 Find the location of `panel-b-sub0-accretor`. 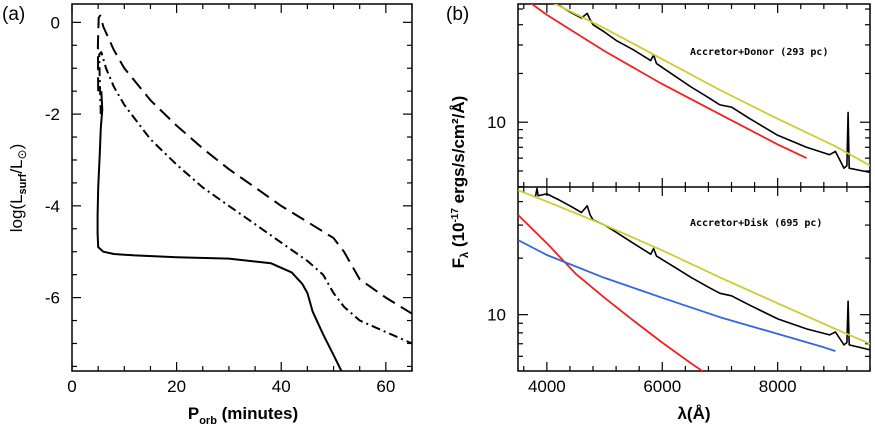

panel-b-sub0-accretor is located at coordinates (668, 81).